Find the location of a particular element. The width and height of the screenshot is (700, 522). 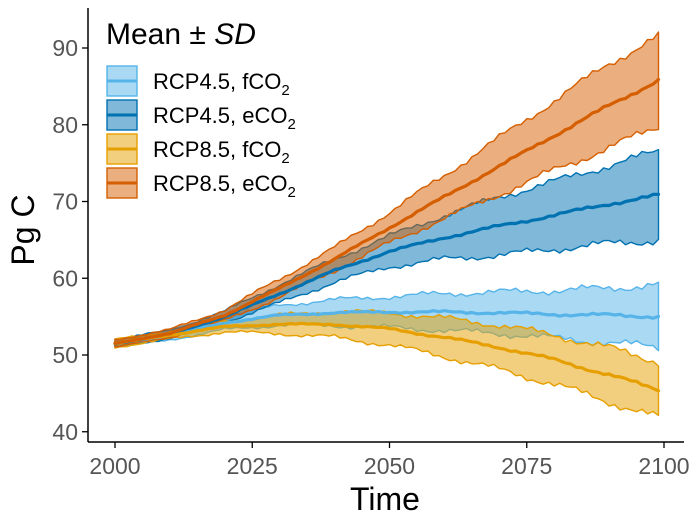

x-tick-label: 2025 is located at coordinates (252, 466).